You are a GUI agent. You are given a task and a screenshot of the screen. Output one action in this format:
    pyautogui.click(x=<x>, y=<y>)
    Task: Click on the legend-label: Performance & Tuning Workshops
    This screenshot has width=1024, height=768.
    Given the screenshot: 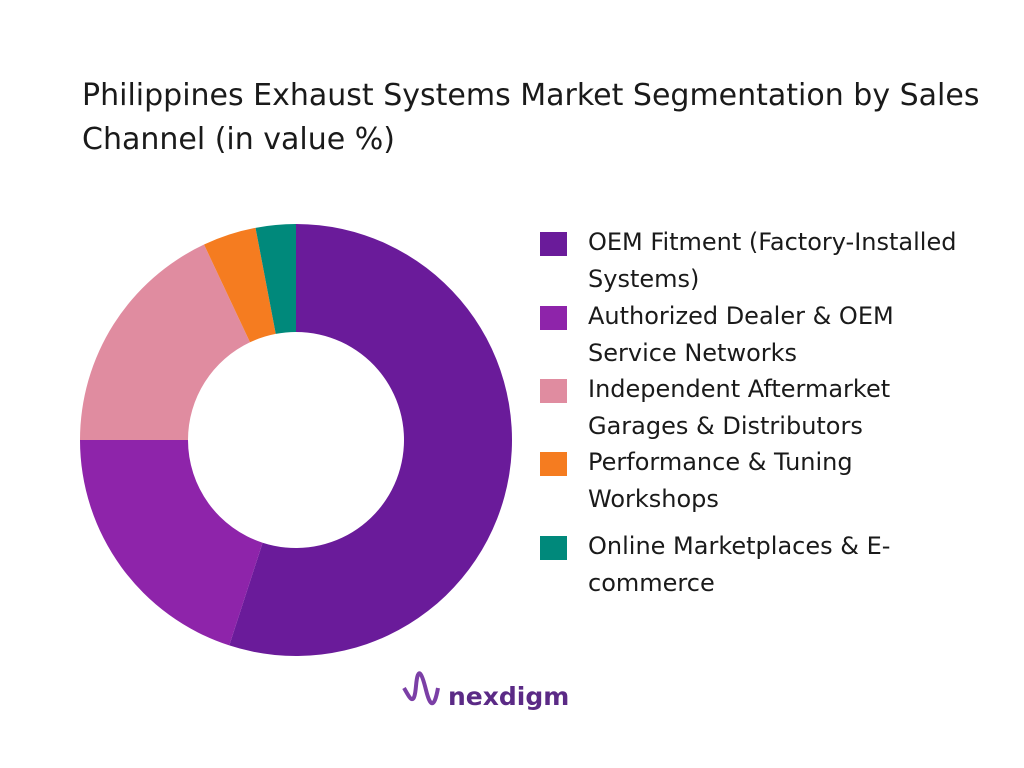 What is the action you would take?
    pyautogui.click(x=720, y=480)
    